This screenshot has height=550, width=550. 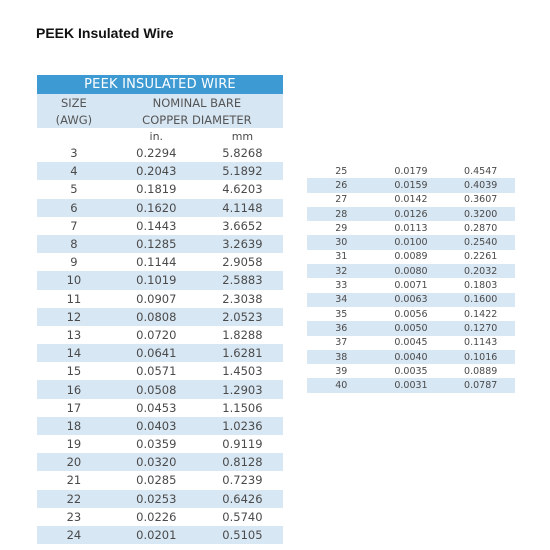 What do you see at coordinates (480, 271) in the screenshot?
I see `diameter-mm-cell: 0.2032` at bounding box center [480, 271].